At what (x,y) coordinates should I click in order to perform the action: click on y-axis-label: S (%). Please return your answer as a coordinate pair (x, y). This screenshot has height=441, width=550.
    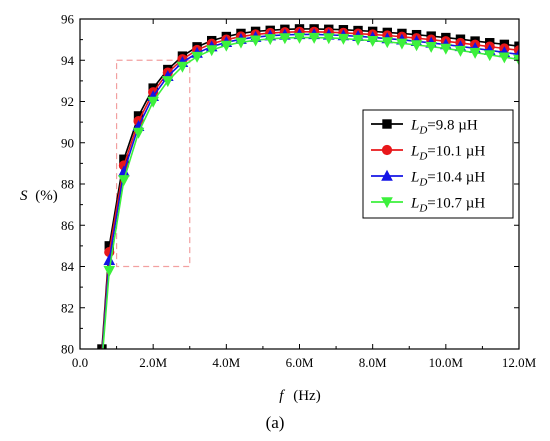
    Looking at the image, I should click on (39, 196).